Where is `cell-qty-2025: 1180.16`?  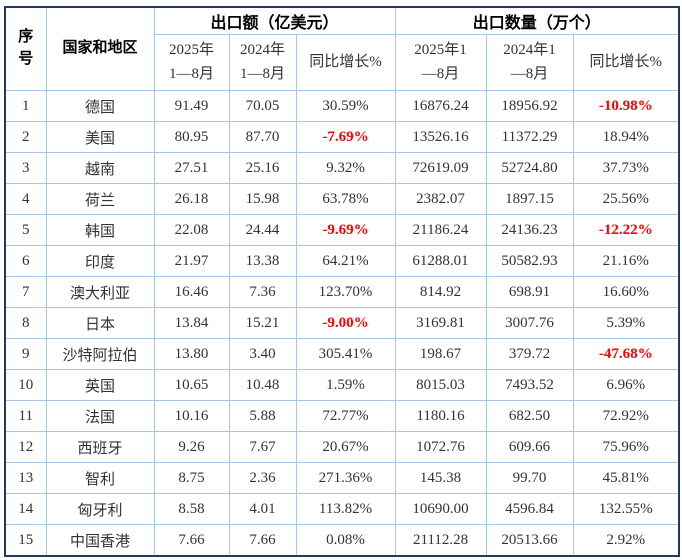
cell-qty-2025: 1180.16 is located at coordinates (440, 416).